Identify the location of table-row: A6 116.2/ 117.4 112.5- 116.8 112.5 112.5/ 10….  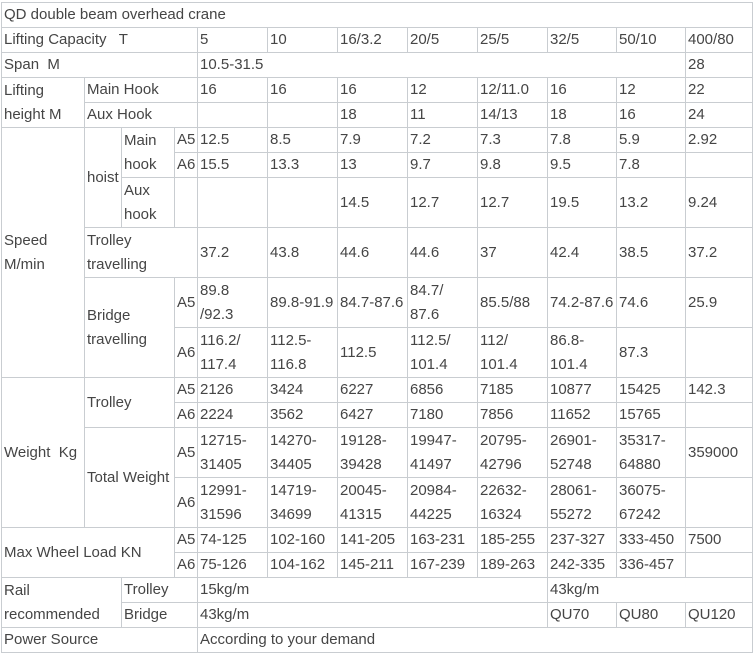
(377, 352).